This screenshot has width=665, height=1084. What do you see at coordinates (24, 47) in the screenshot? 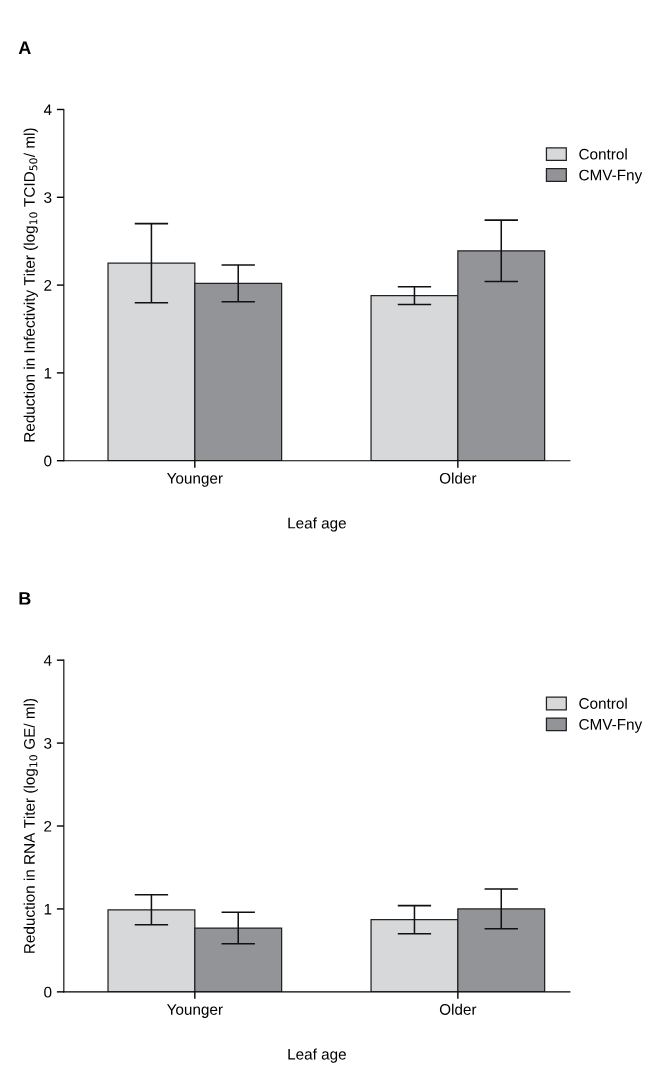
I see `chart-title: A` at bounding box center [24, 47].